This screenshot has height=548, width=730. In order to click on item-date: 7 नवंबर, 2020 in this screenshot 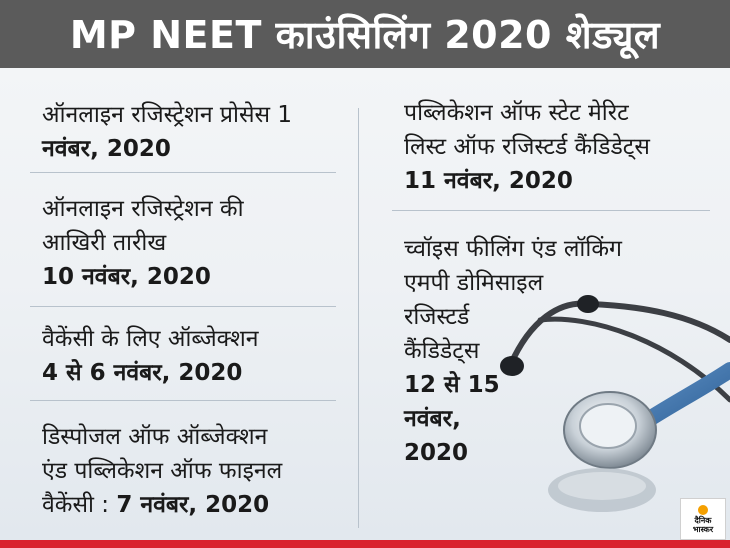, I will do `click(193, 505)`.